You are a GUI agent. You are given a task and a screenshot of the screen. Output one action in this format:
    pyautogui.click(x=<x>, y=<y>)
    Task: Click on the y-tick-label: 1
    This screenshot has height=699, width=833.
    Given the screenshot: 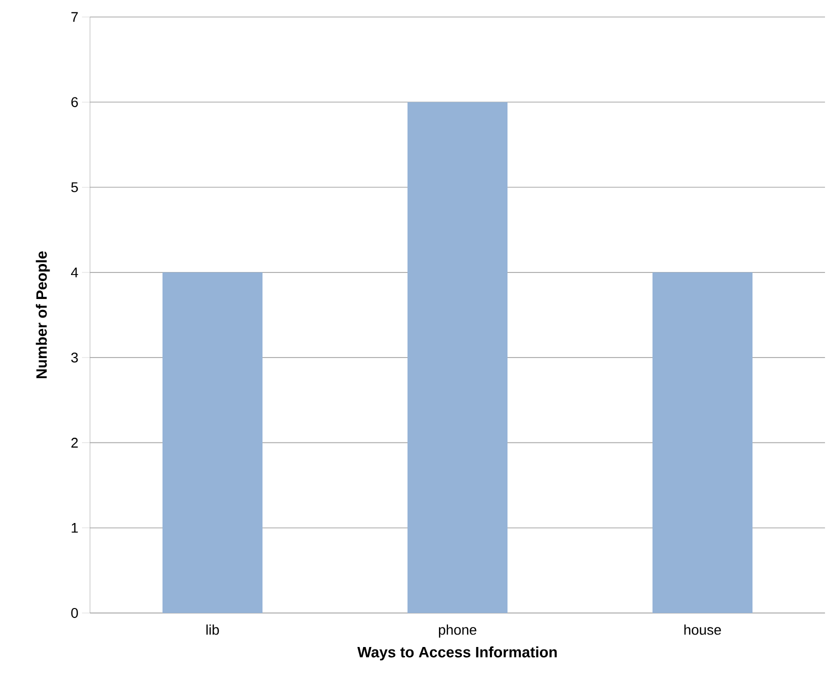 What is the action you would take?
    pyautogui.click(x=75, y=528)
    